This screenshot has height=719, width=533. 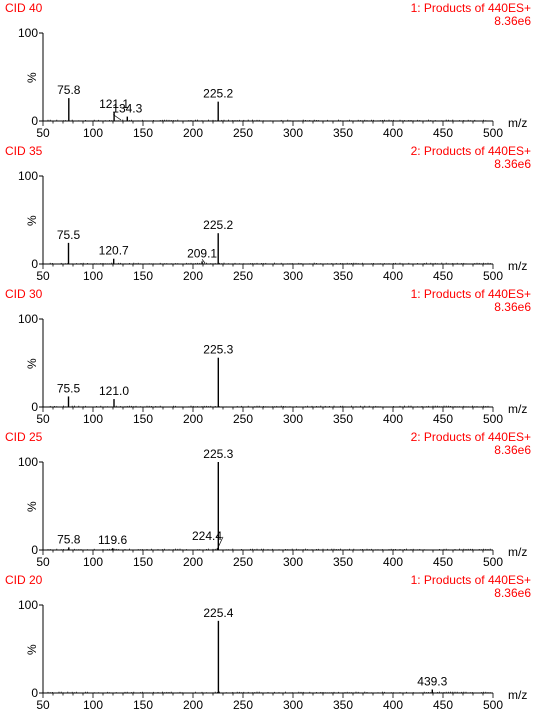 What do you see at coordinates (218, 613) in the screenshot?
I see `peak-label: 225.4` at bounding box center [218, 613].